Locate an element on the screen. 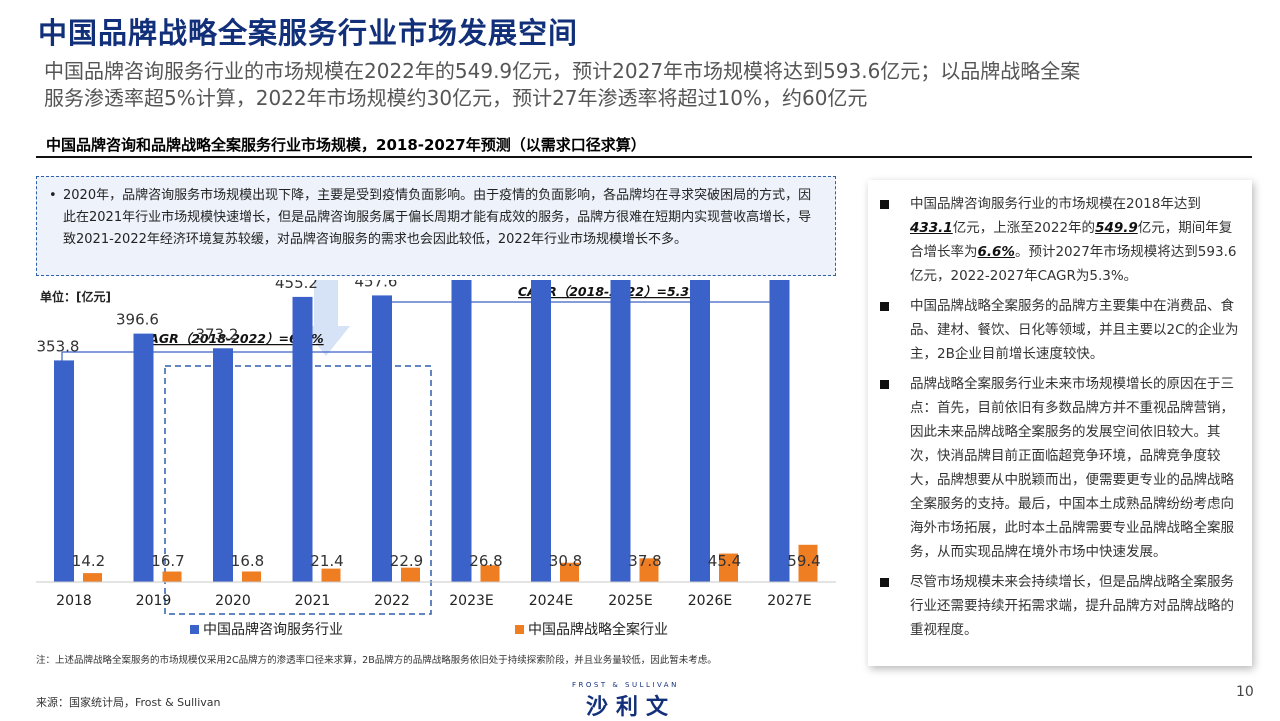  bar-brand-strategy-2020 is located at coordinates (251, 576).